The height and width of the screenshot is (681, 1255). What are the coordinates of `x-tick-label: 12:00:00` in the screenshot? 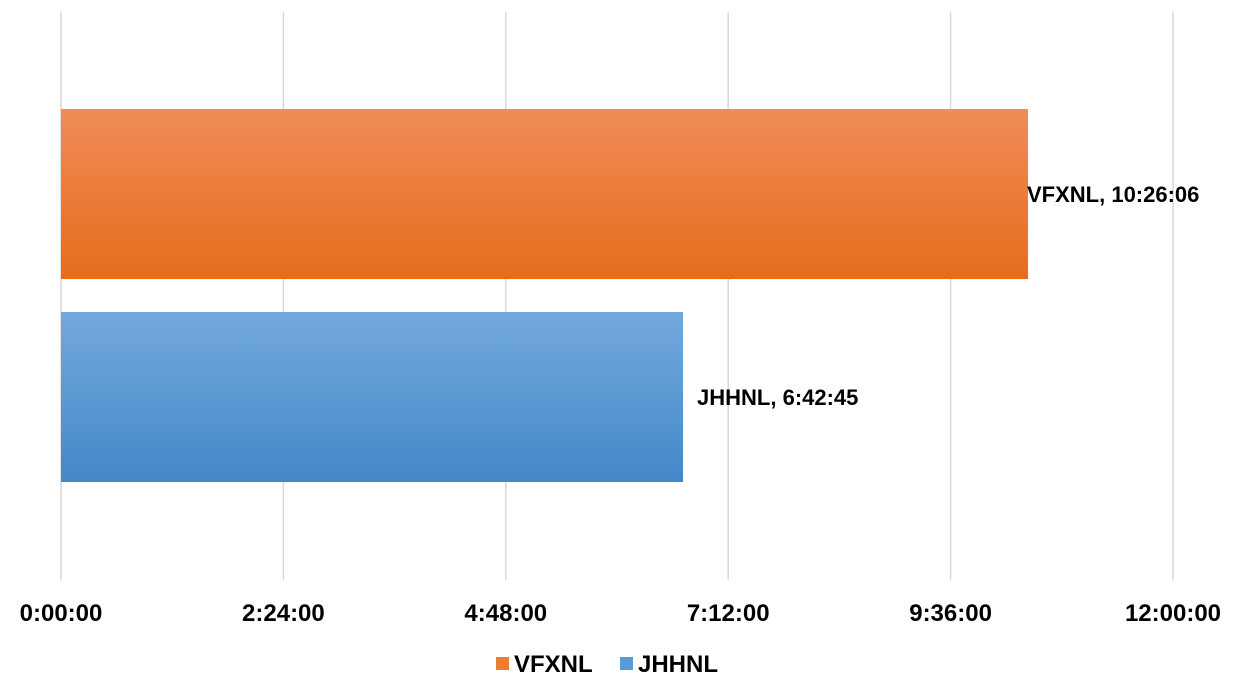 It's located at (1173, 613).